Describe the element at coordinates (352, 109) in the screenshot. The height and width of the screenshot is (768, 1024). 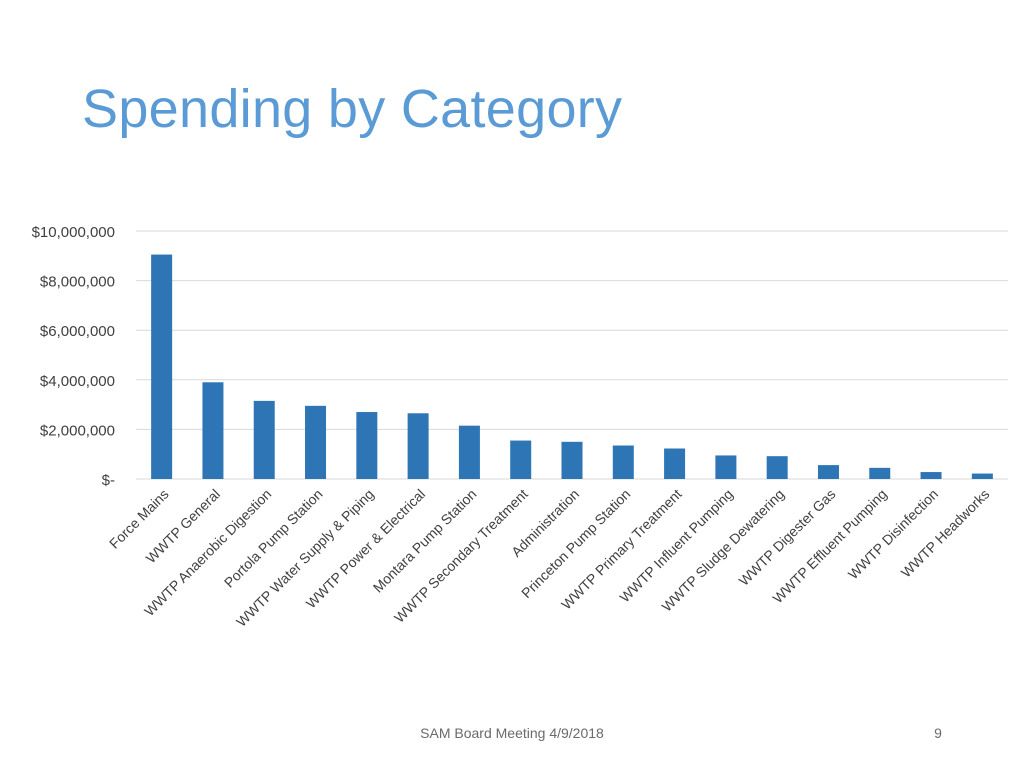
I see `slide-title: Spending by Category` at that location.